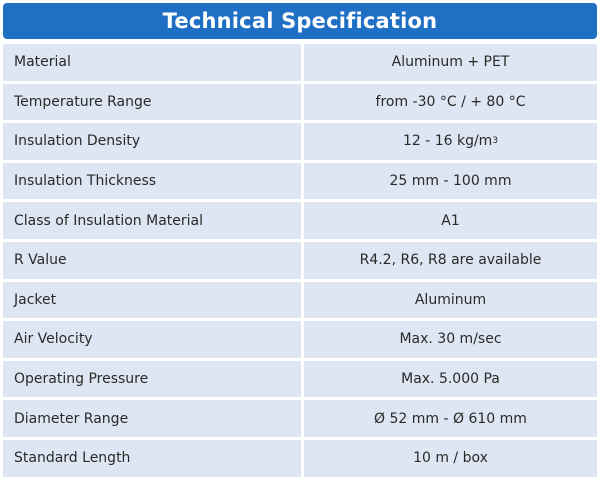 Image resolution: width=600 pixels, height=480 pixels. What do you see at coordinates (152, 102) in the screenshot?
I see `spec-label: Temperature Range` at bounding box center [152, 102].